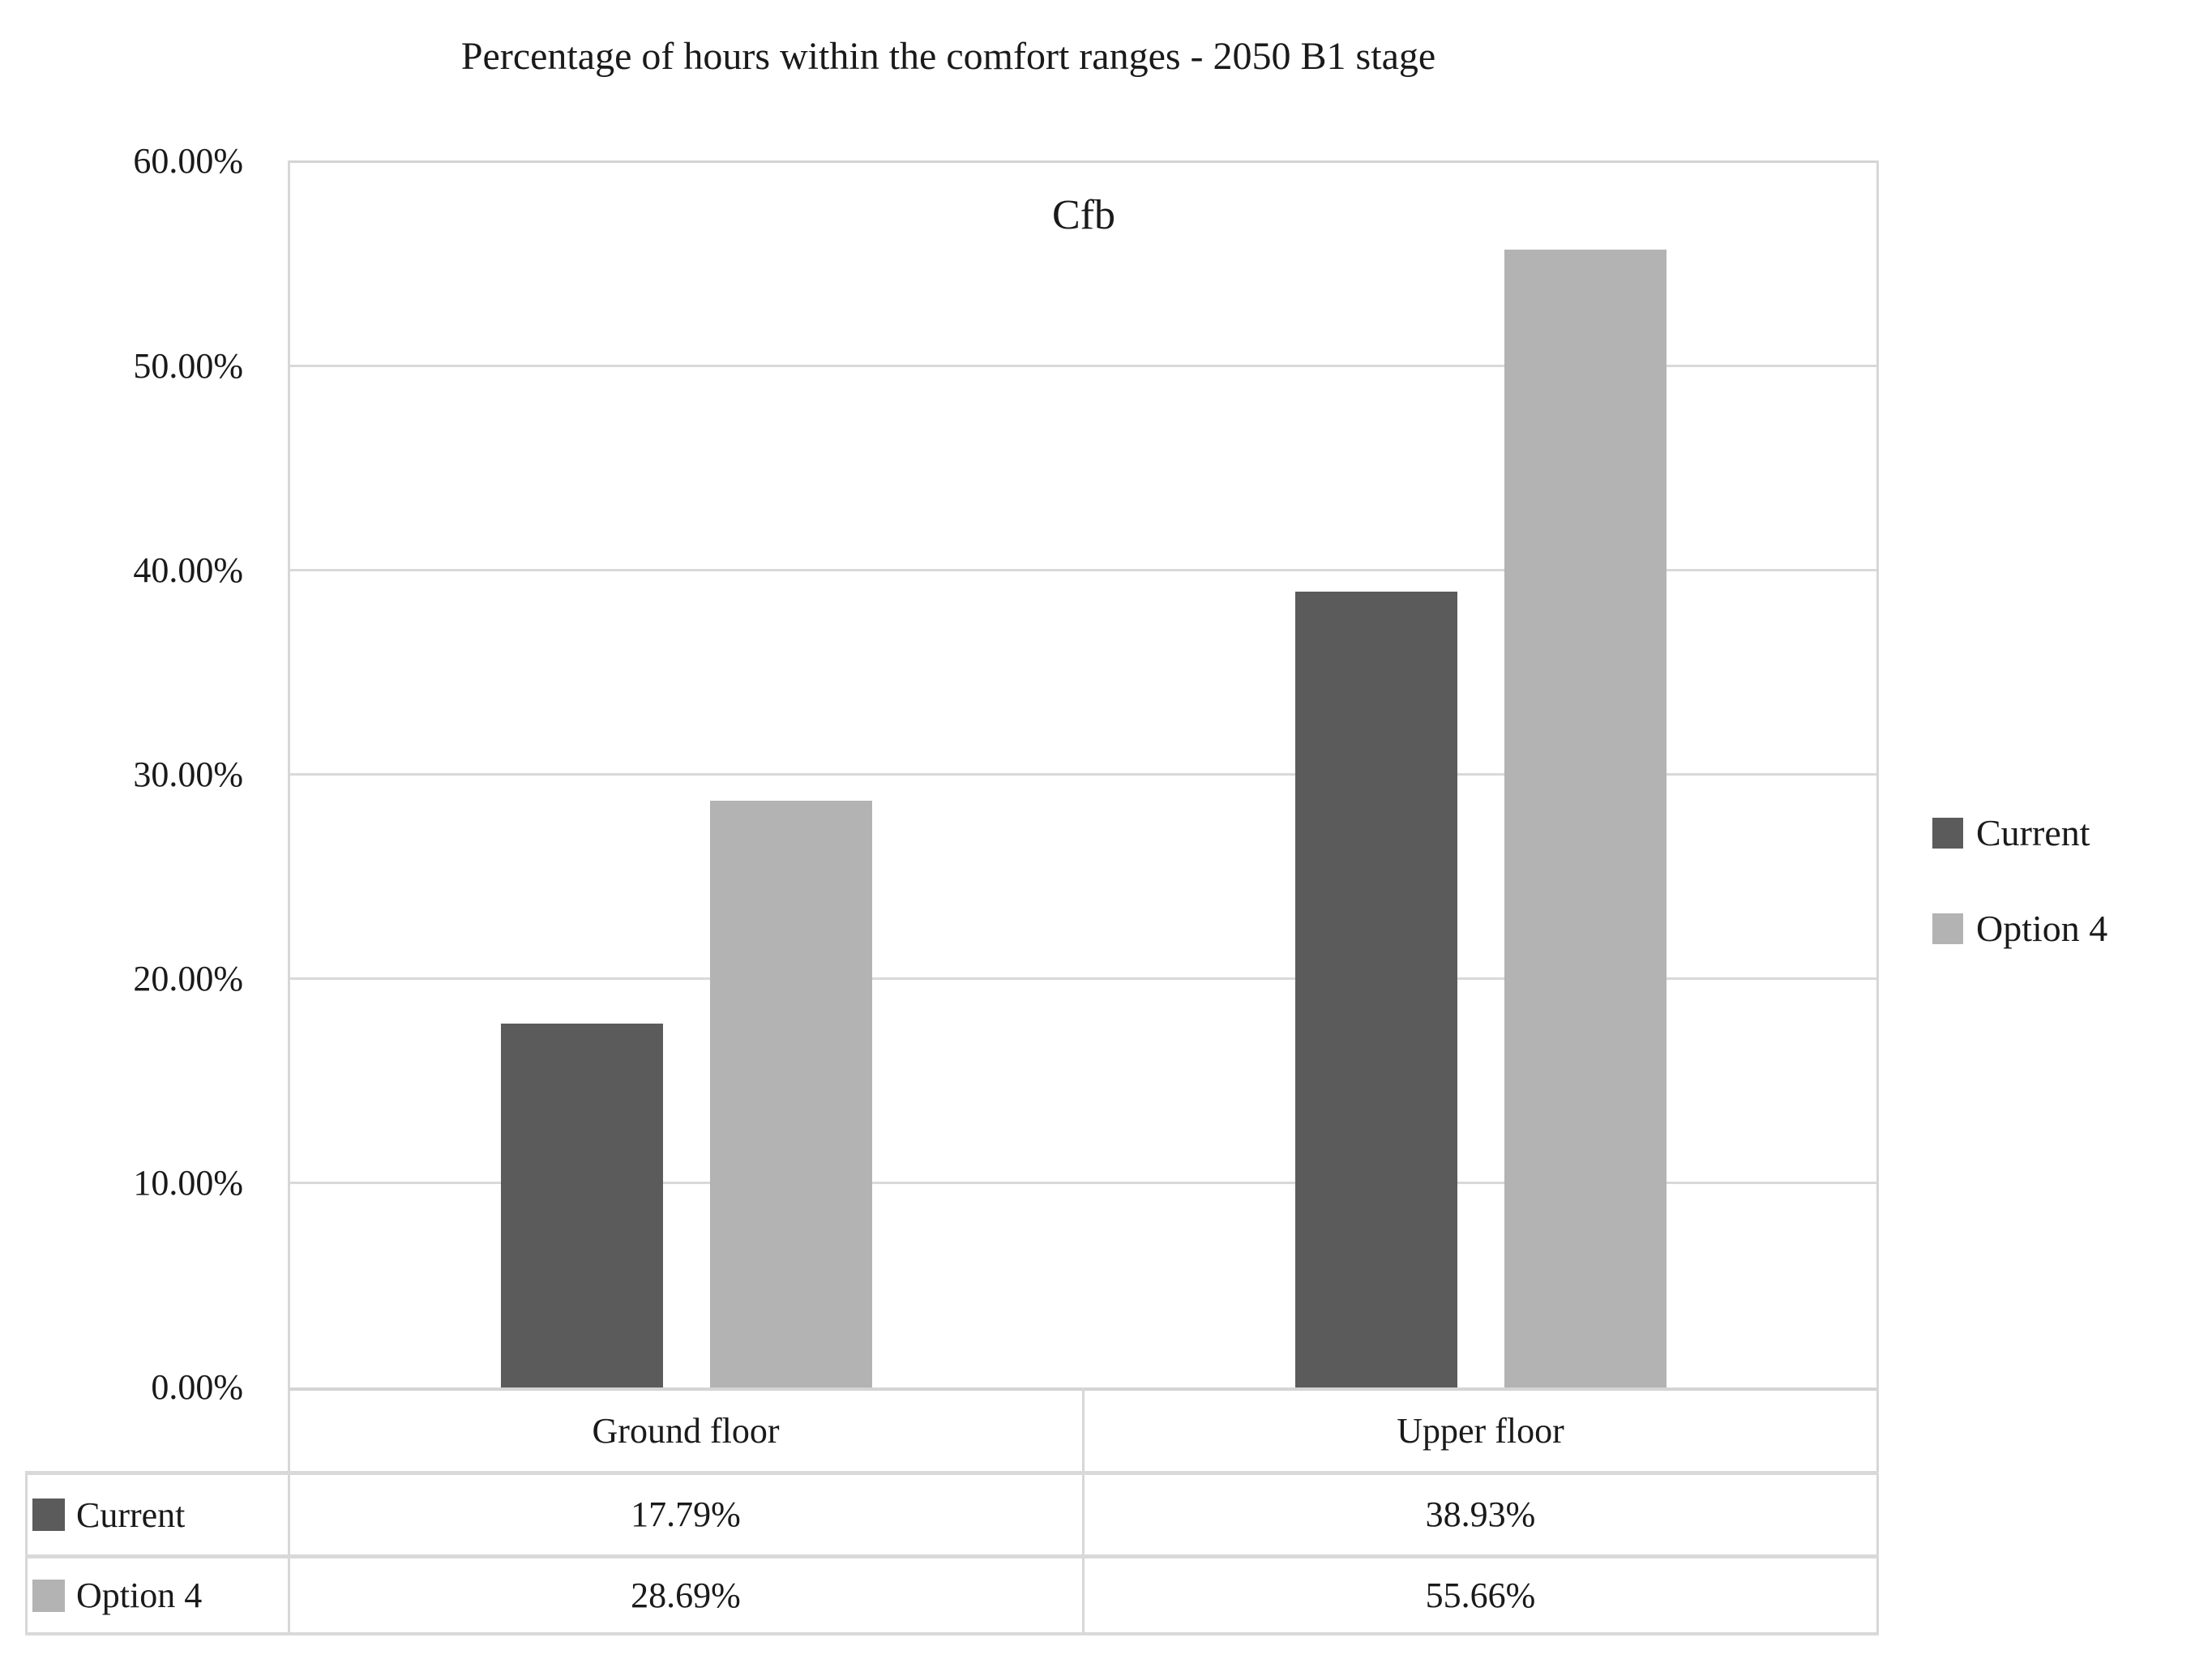  What do you see at coordinates (1376, 989) in the screenshot?
I see `bar-current-upper-floor` at bounding box center [1376, 989].